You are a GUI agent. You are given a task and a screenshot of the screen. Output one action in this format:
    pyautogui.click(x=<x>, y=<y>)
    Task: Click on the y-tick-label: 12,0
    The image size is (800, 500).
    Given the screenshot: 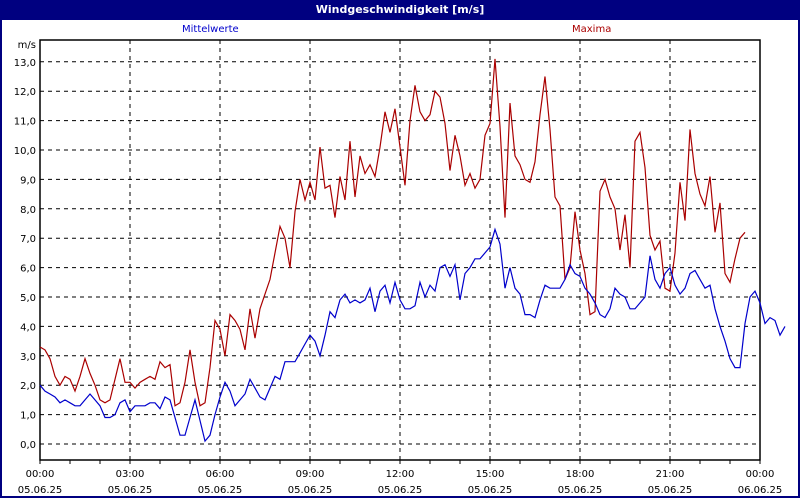 What is the action you would take?
    pyautogui.click(x=25, y=92)
    